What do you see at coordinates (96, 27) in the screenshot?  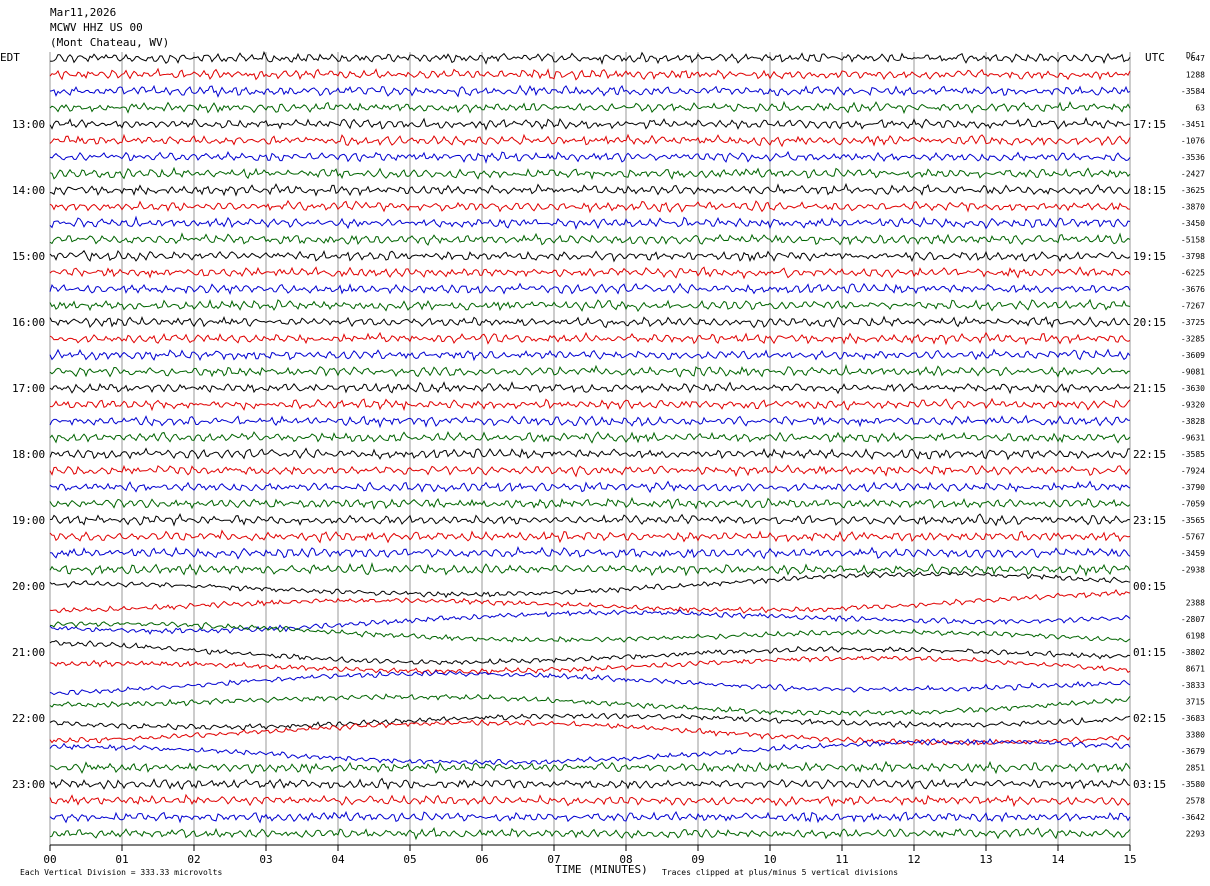 I see `header-station: MCWV HHZ US 00` at bounding box center [96, 27].